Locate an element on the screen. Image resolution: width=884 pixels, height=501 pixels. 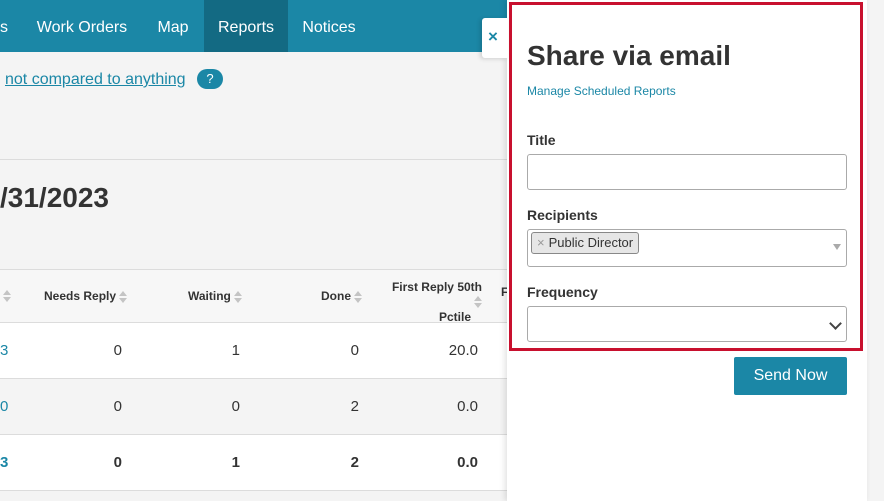
comparison-link: not compared to anything is located at coordinates (95, 79).